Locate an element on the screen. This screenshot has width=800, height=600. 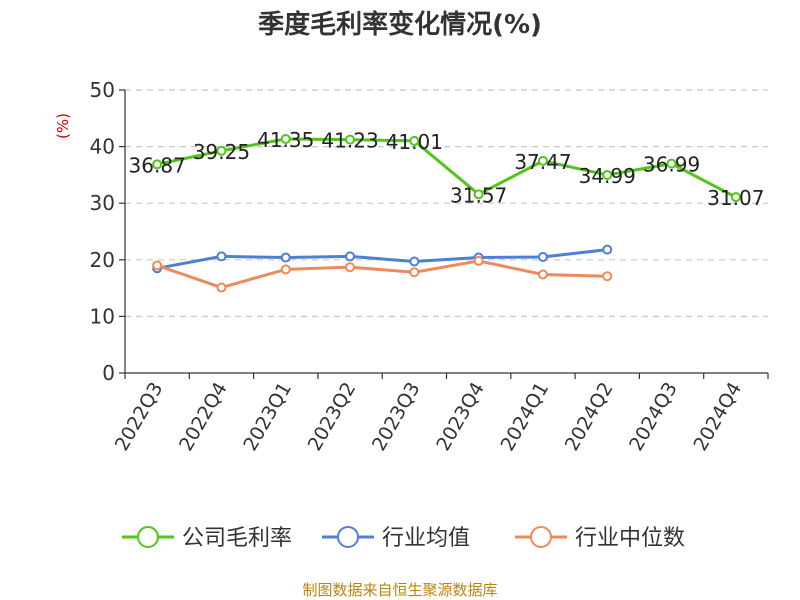
x-tick-label: 2024Q3 is located at coordinates (653, 417).